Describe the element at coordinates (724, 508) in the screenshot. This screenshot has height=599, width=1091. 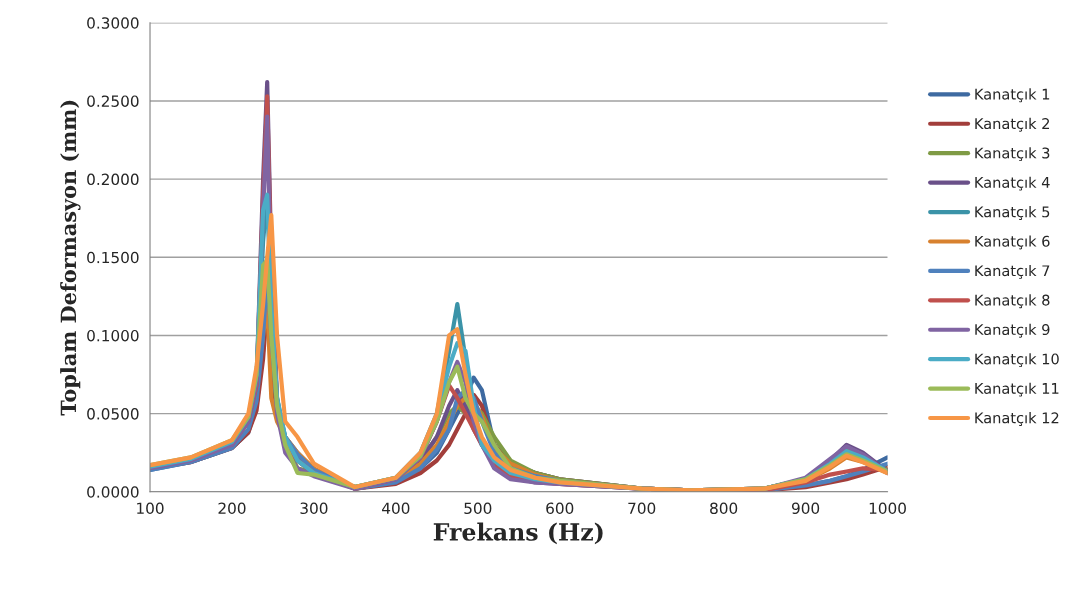
I see `x-tick-label: 800` at that location.